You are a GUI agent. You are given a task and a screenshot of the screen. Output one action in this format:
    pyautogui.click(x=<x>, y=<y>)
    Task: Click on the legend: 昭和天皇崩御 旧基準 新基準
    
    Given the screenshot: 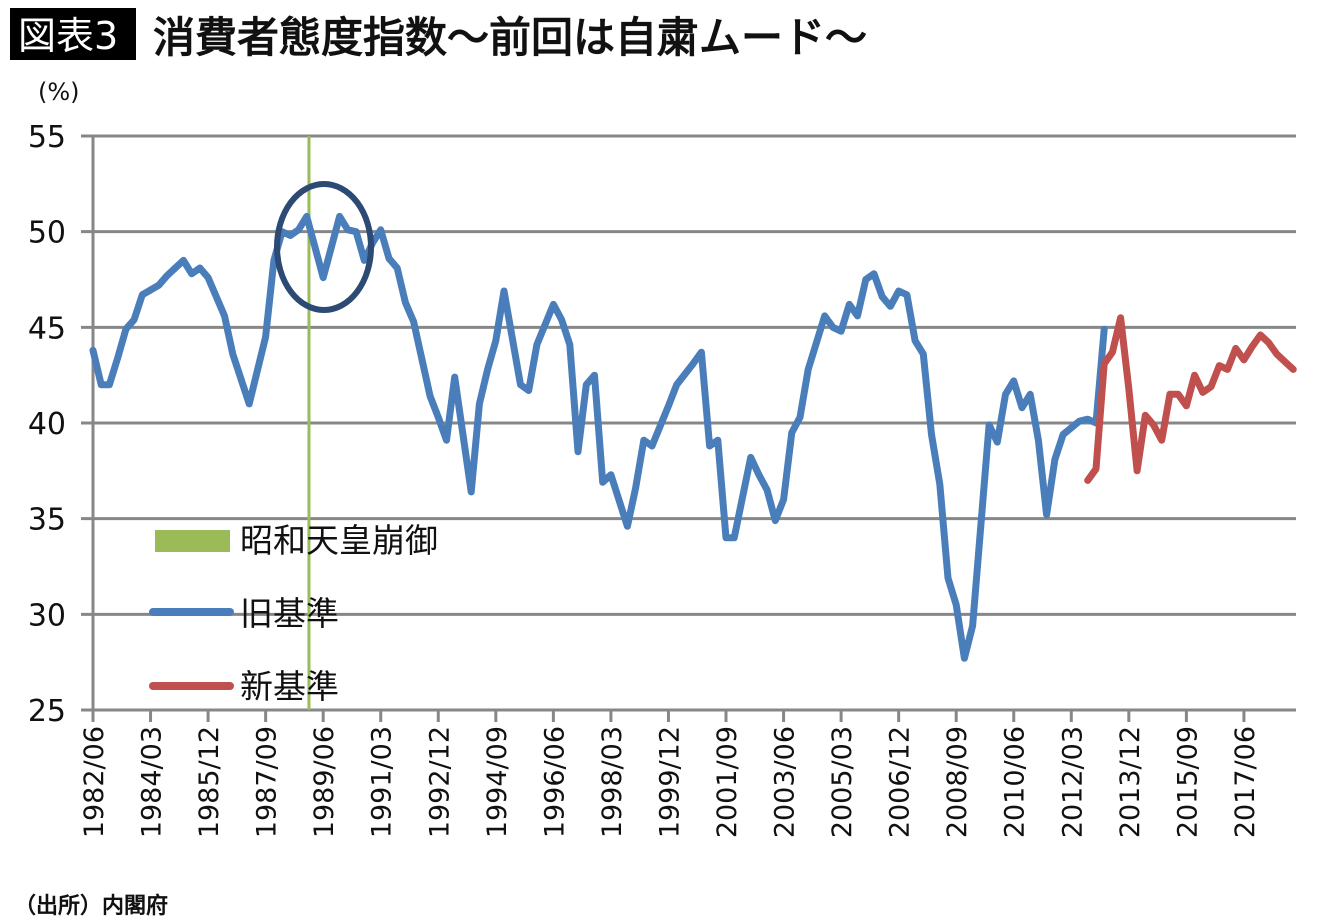 What is the action you would take?
    pyautogui.click(x=293, y=613)
    